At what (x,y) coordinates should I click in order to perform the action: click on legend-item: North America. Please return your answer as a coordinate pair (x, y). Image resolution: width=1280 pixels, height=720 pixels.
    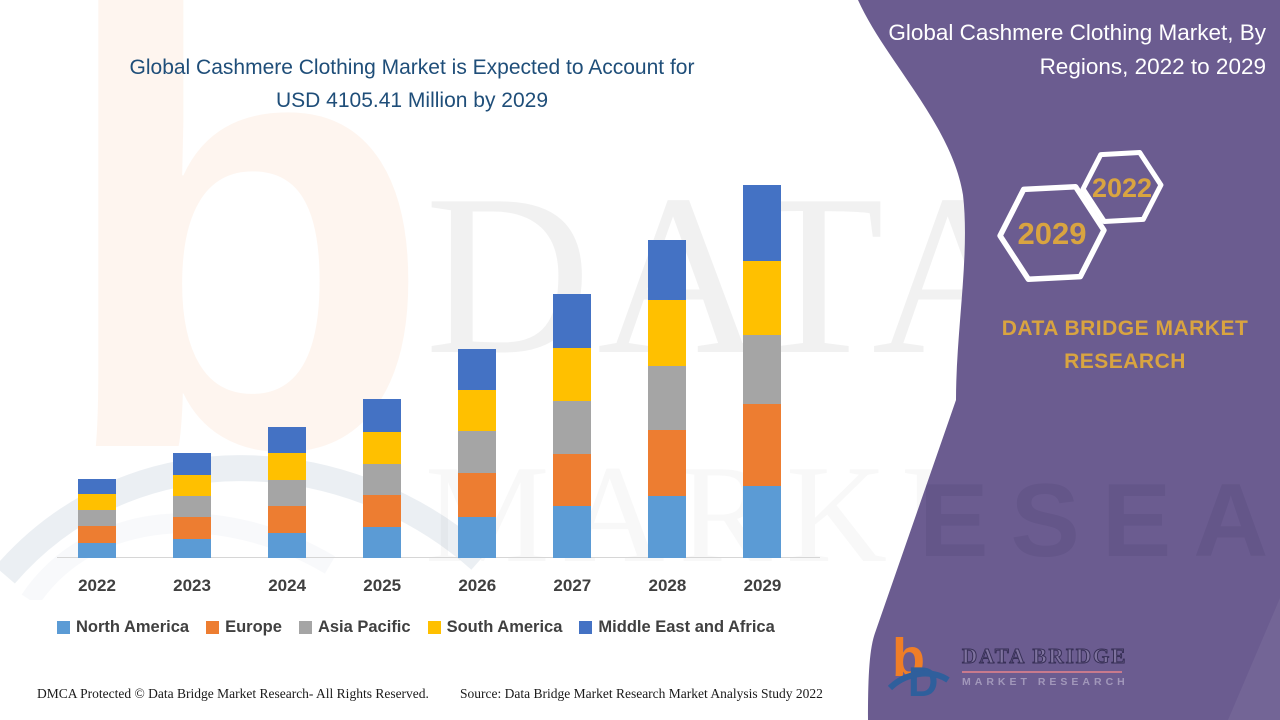
    Looking at the image, I should click on (123, 627).